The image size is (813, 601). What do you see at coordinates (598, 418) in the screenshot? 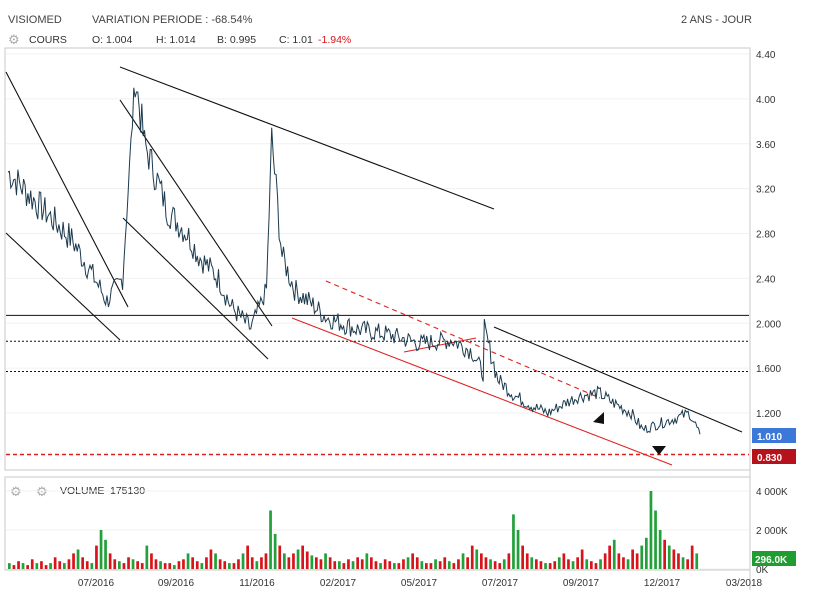
I see `arrow-marker-up` at bounding box center [598, 418].